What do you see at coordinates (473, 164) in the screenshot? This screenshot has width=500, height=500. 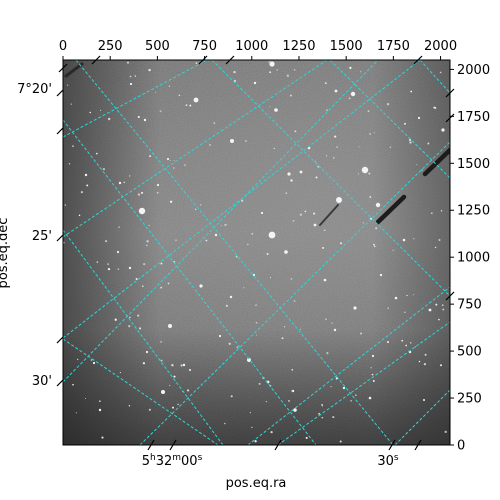 I see `y-tick-label: 1500` at bounding box center [473, 164].